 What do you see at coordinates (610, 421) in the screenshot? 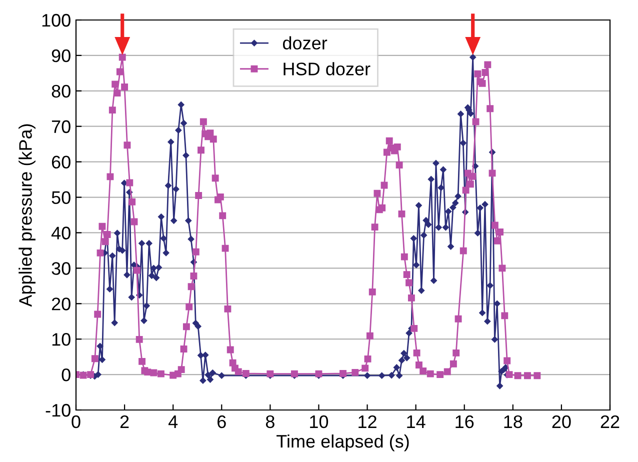
I see `x-tick-label: 22` at bounding box center [610, 421].